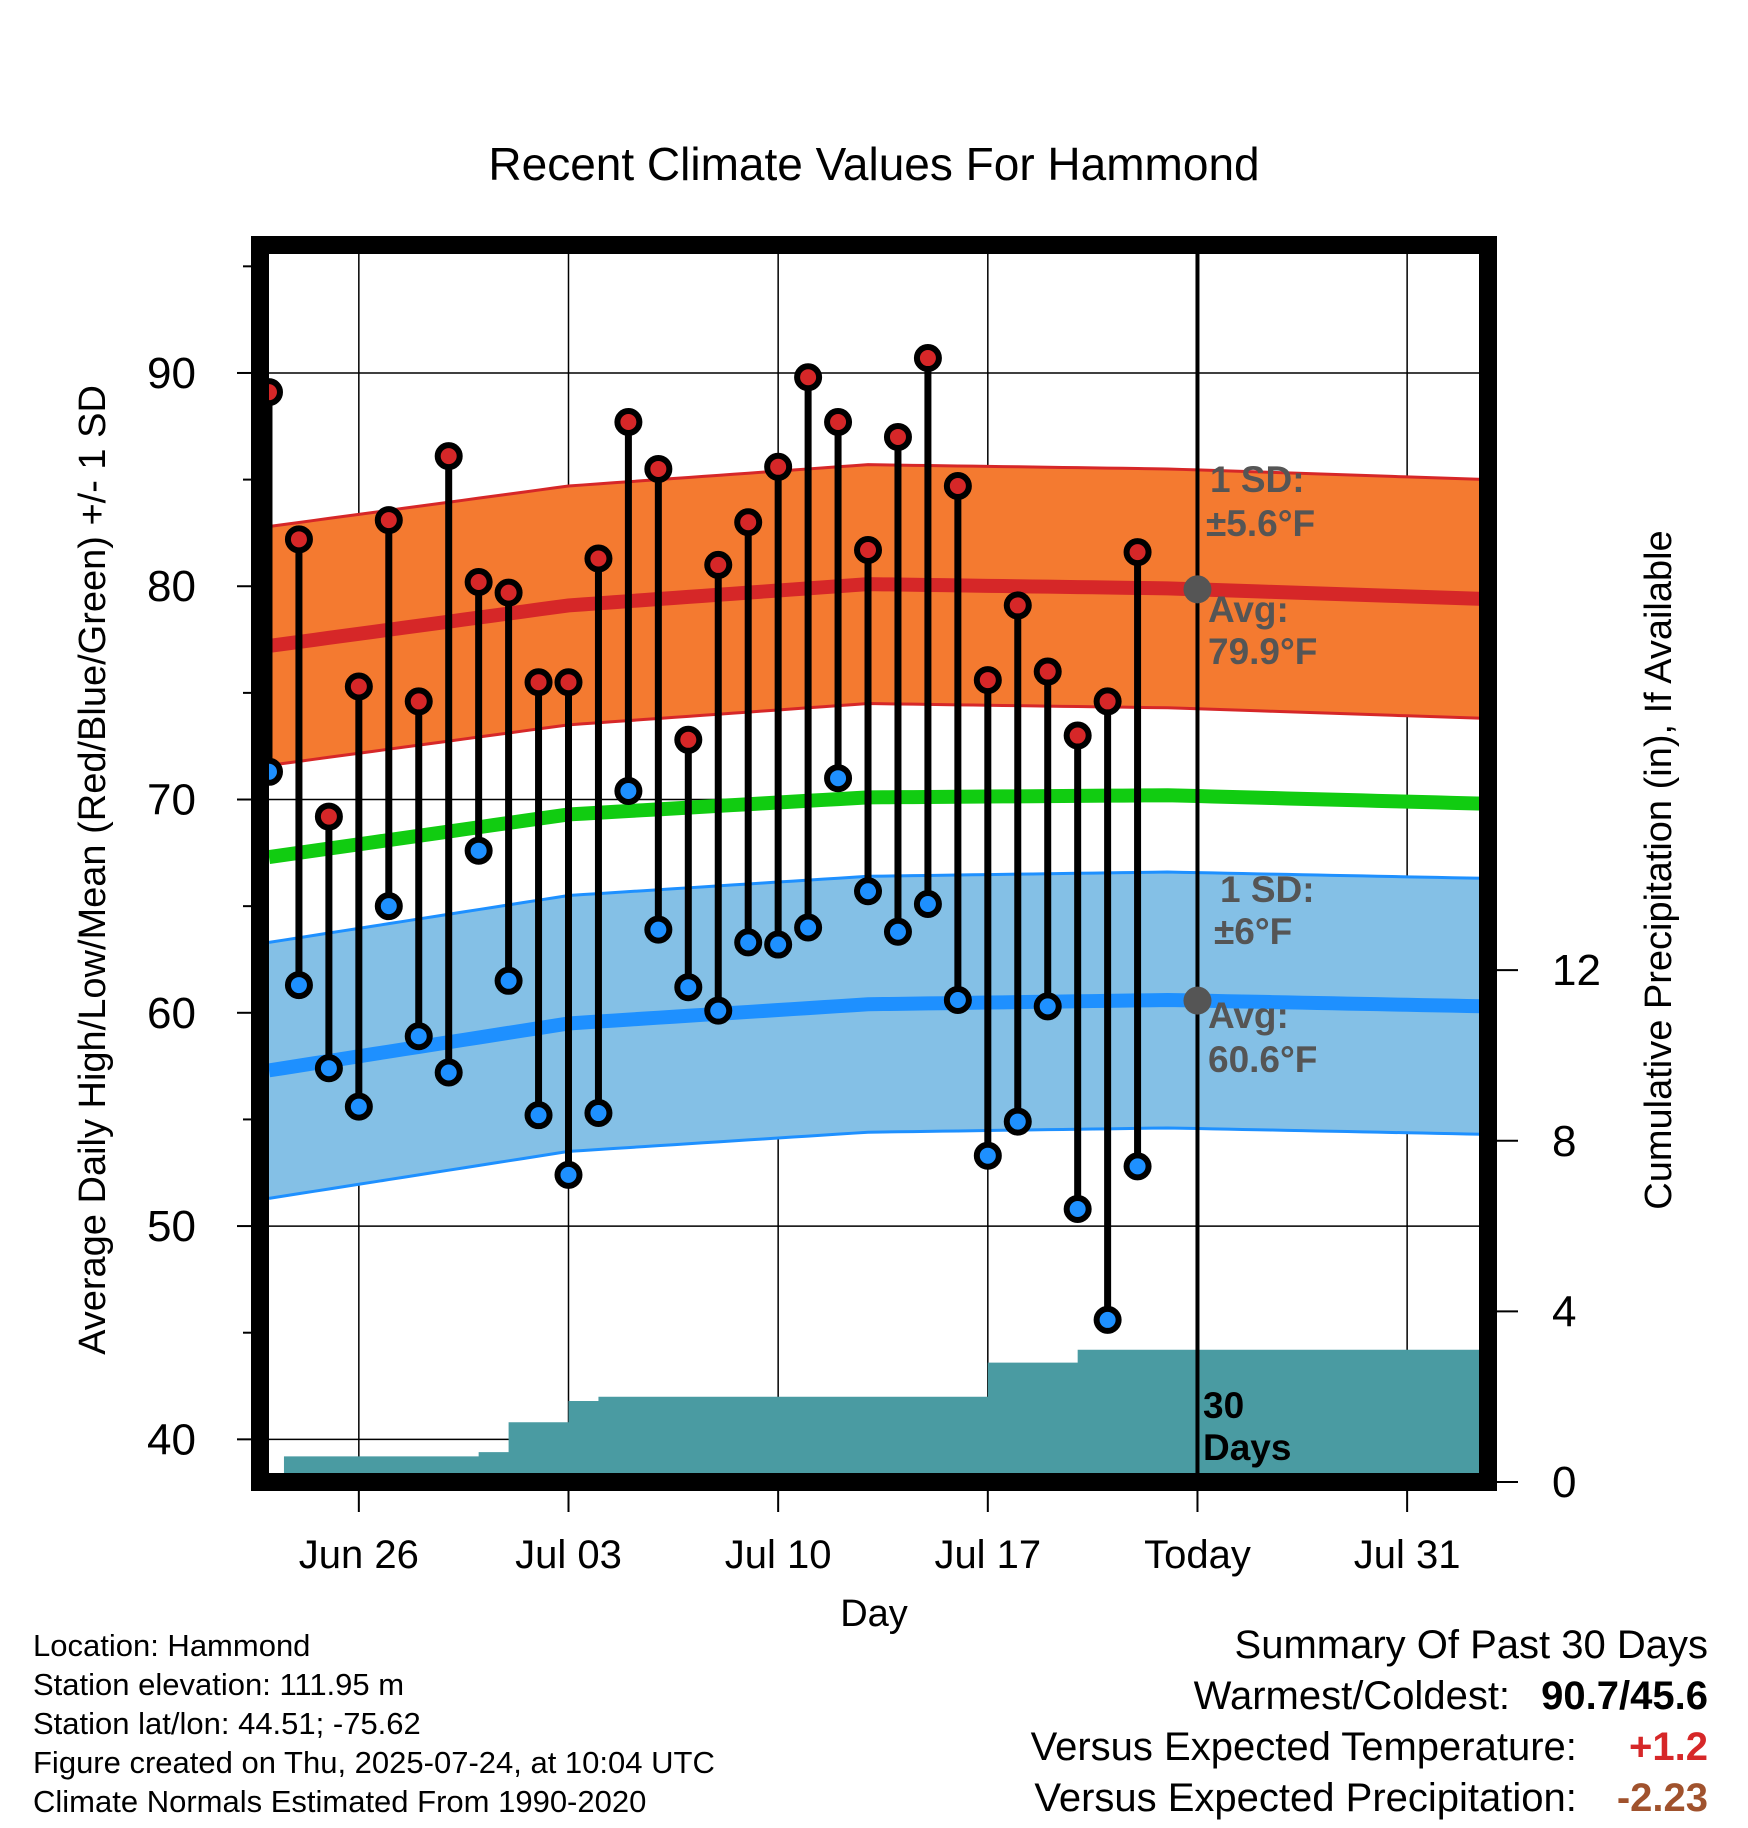 This screenshot has width=1748, height=1828. I want to click on summary-heading: Summary Of Past 30 Days, so click(1471, 1645).